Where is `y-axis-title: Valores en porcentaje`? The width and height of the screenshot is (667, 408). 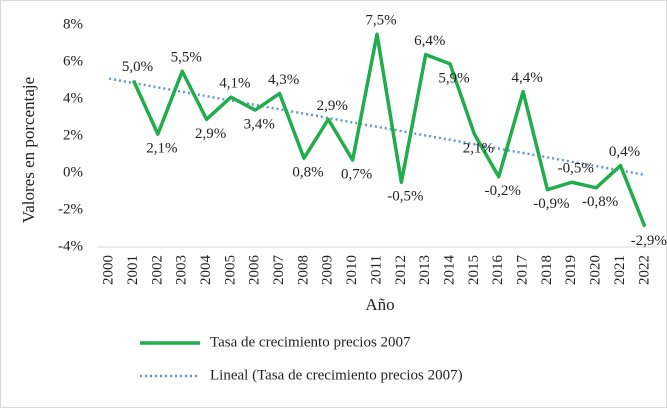
y-axis-title: Valores en porcentaje is located at coordinates (28, 150).